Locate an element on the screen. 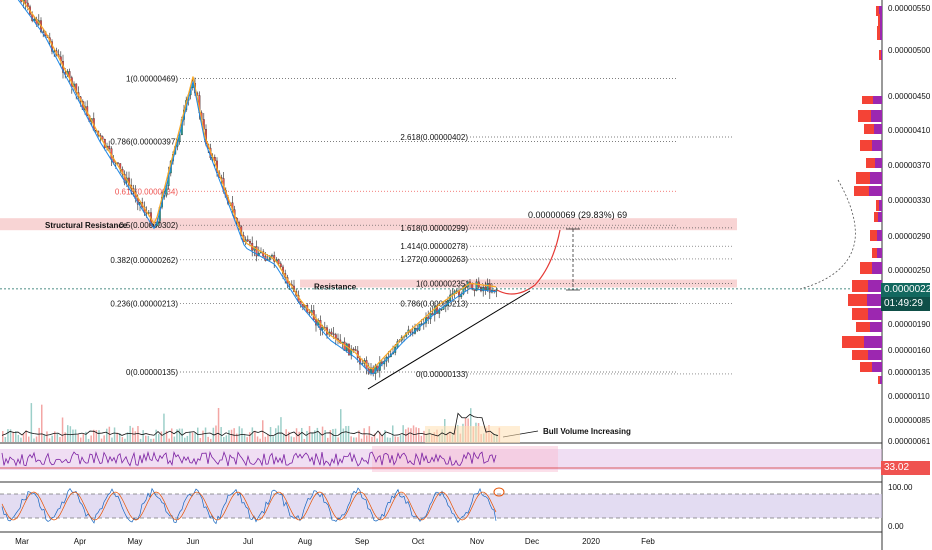 Image resolution: width=932 pixels, height=550 pixels. resistance-label: Resistance is located at coordinates (335, 287).